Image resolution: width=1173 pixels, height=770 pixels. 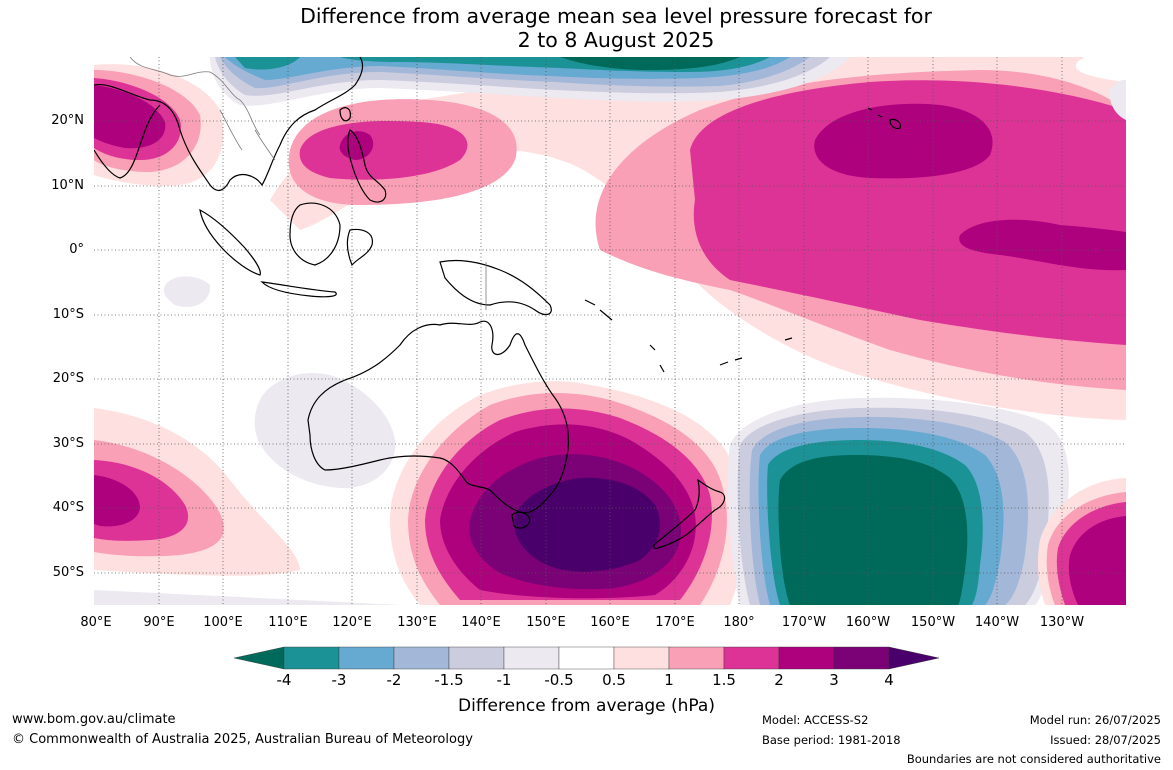 I want to click on asia-coastline, so click(x=229, y=124).